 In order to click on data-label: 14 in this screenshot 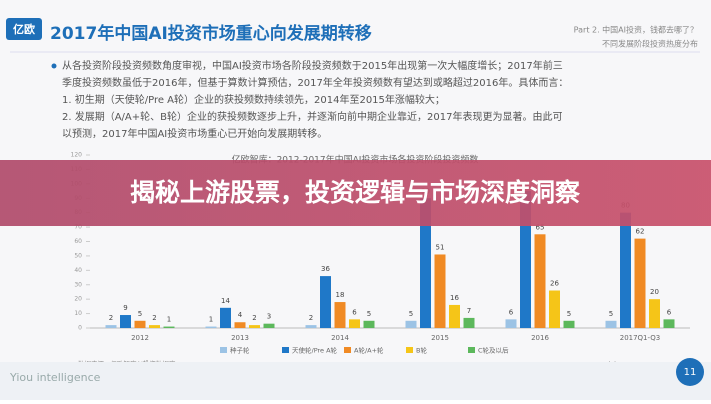, I will do `click(225, 301)`.